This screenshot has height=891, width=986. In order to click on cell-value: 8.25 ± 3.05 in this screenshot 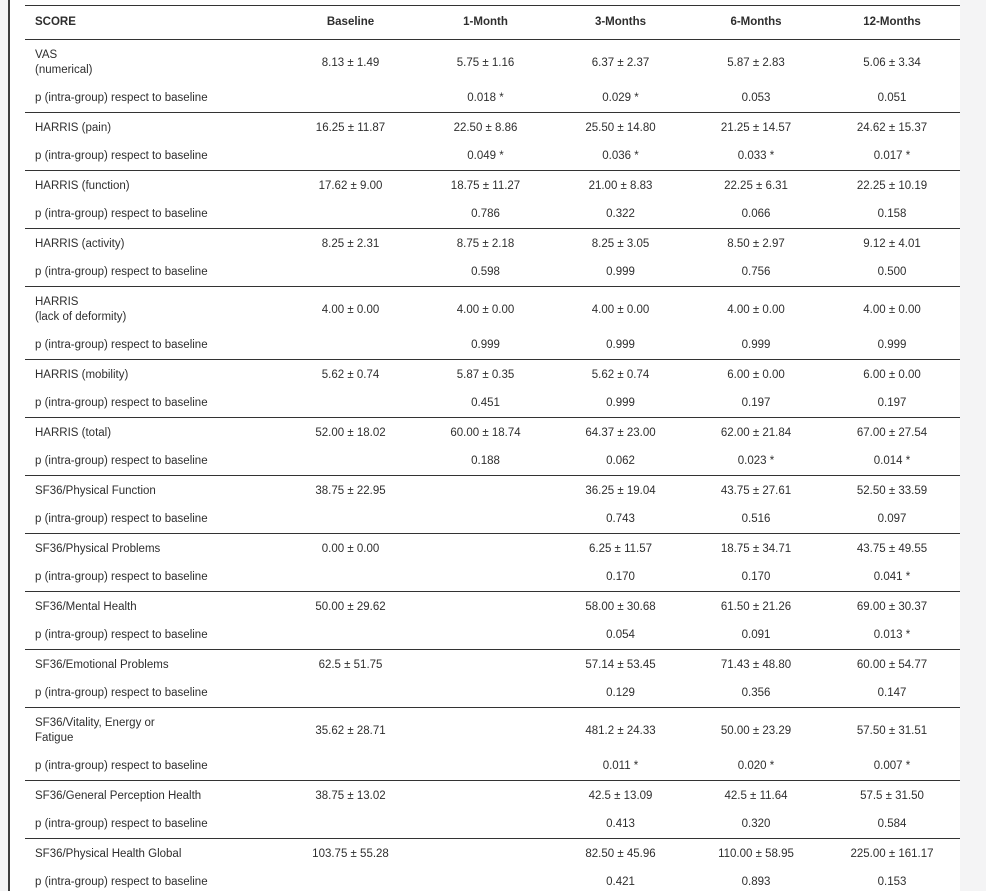, I will do `click(620, 244)`.